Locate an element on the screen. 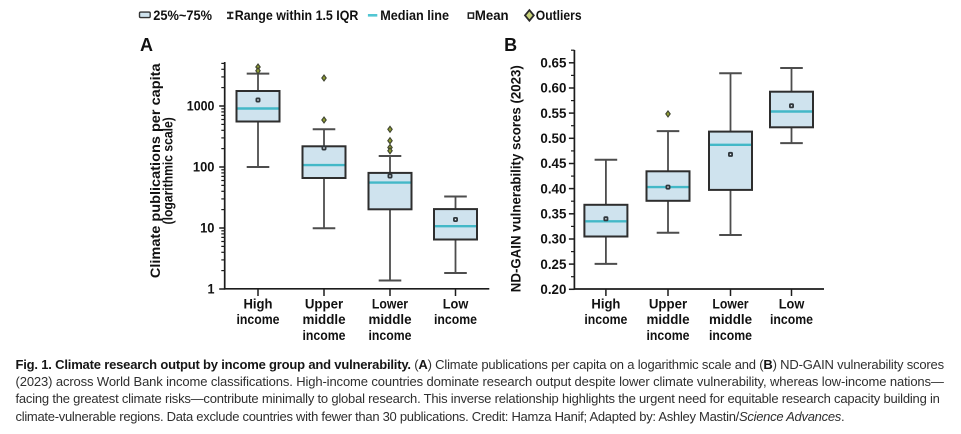 Image resolution: width=961 pixels, height=434 pixels. svg-text: A is located at coordinates (146, 45).